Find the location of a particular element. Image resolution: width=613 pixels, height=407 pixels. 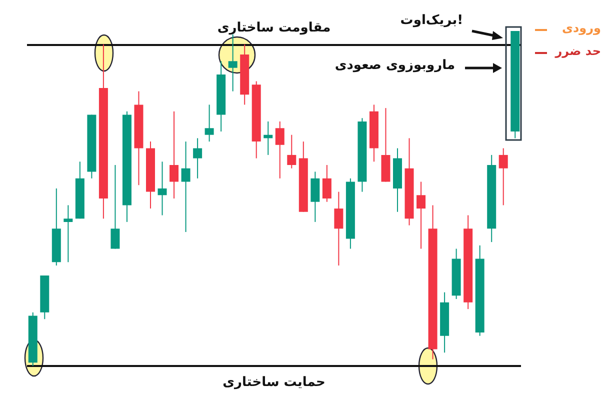

text: بریک‌اوت! is located at coordinates (432, 20).